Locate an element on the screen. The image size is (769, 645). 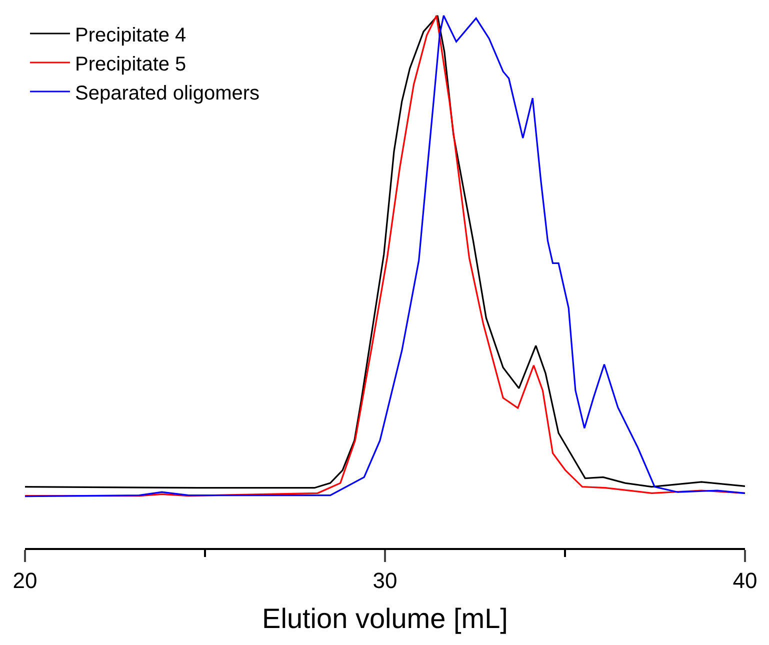
legend-label: Separated oligomers is located at coordinates (167, 93).